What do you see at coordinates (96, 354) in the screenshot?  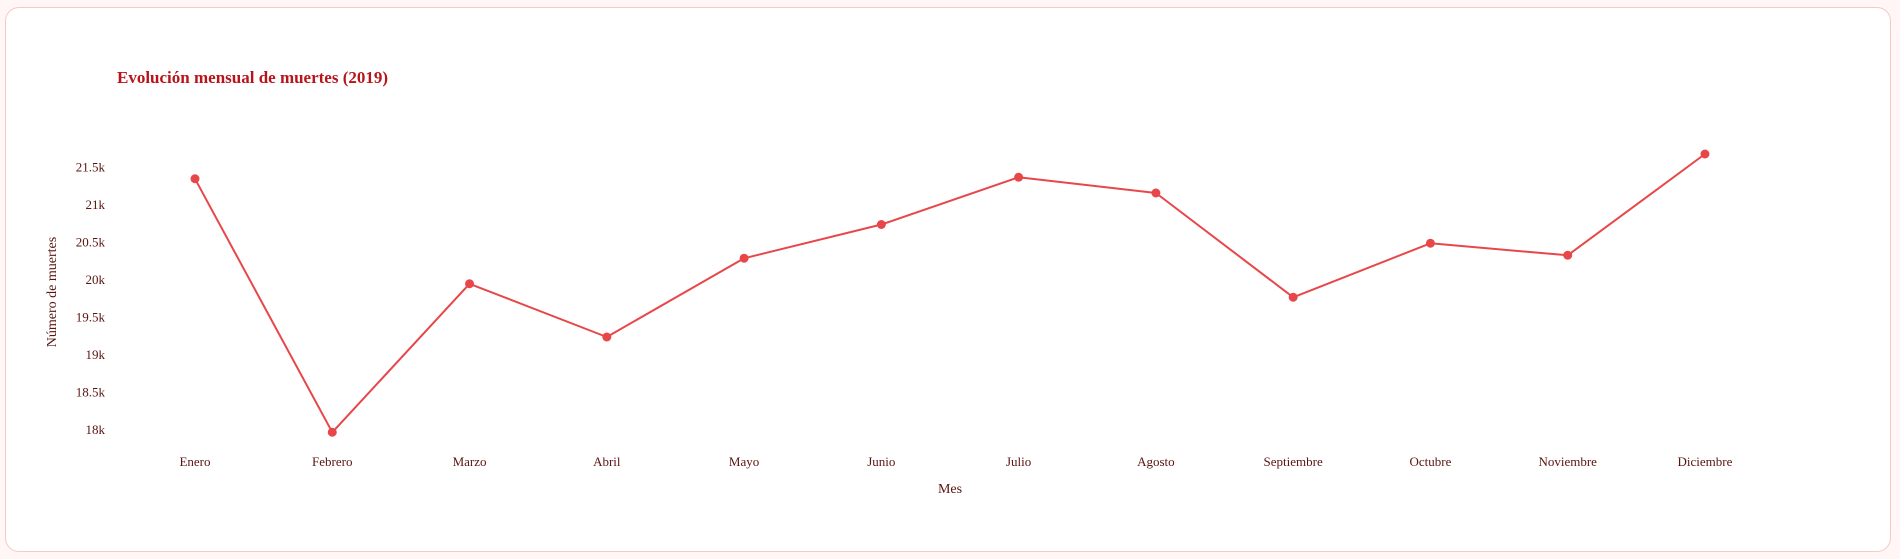 I see `y-tick-label: 19k` at bounding box center [96, 354].